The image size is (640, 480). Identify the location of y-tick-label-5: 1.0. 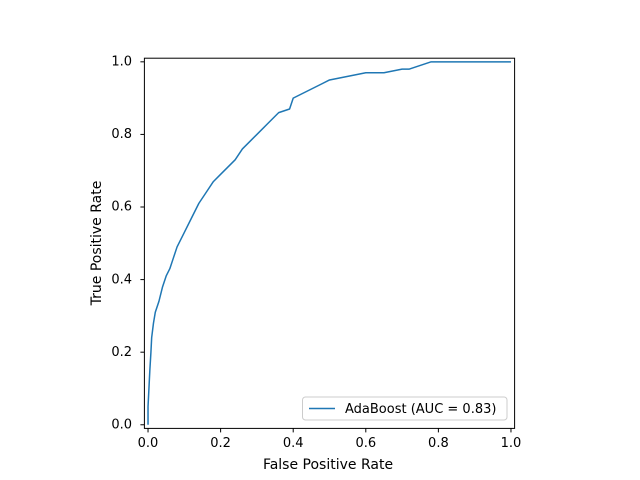
(121, 62).